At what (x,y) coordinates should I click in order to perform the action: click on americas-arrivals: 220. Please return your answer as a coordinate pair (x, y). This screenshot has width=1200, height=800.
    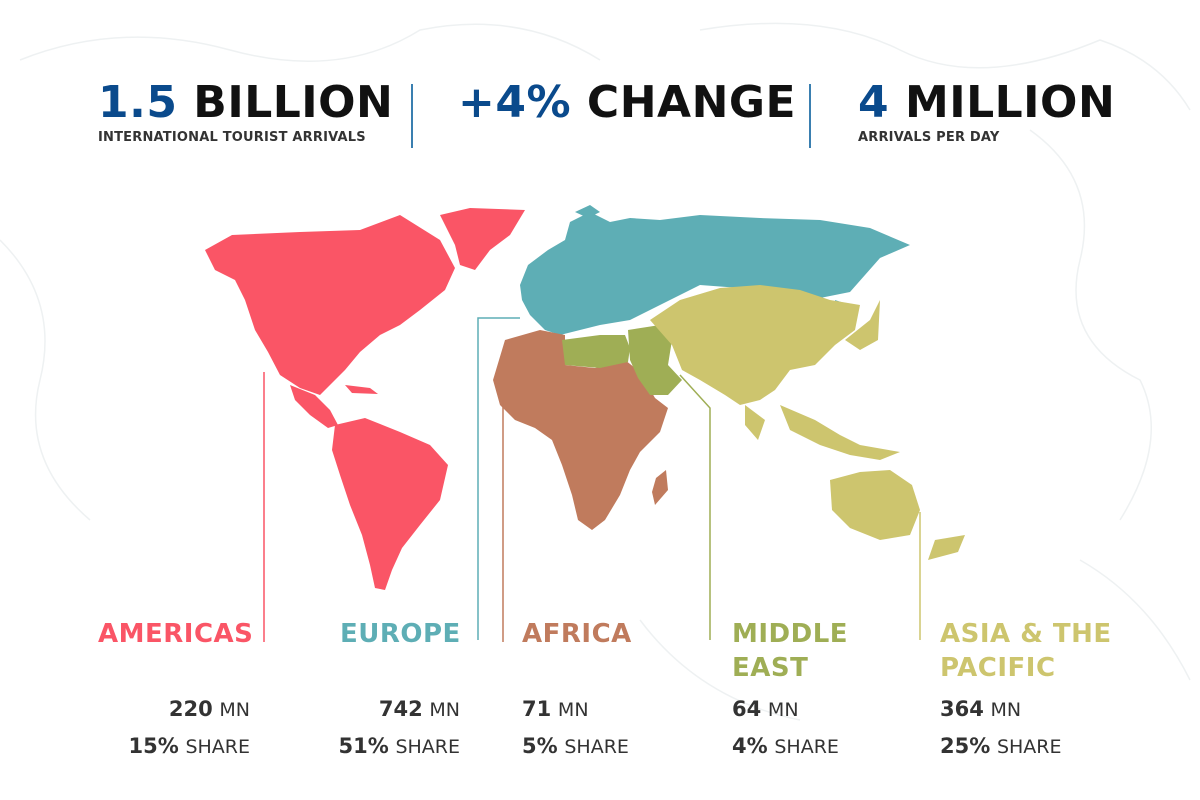
    Looking at the image, I should click on (190, 709).